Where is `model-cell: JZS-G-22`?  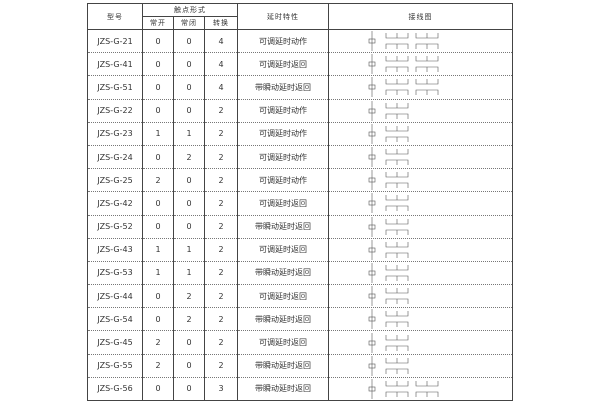 model-cell: JZS-G-22 is located at coordinates (115, 111).